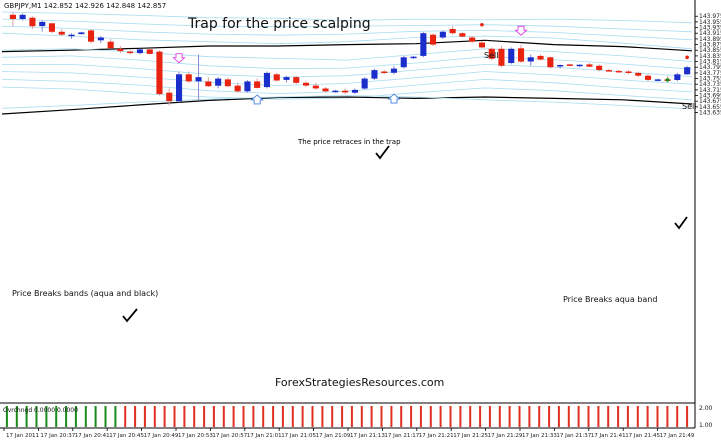  I want to click on indicator-panel, so click(347, 416).